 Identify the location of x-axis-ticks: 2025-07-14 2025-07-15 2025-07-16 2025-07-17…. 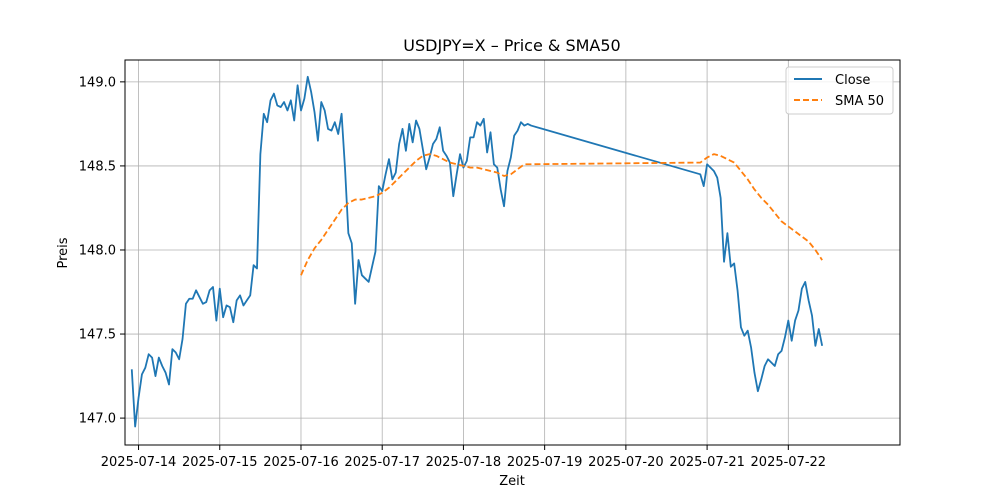
(463, 457).